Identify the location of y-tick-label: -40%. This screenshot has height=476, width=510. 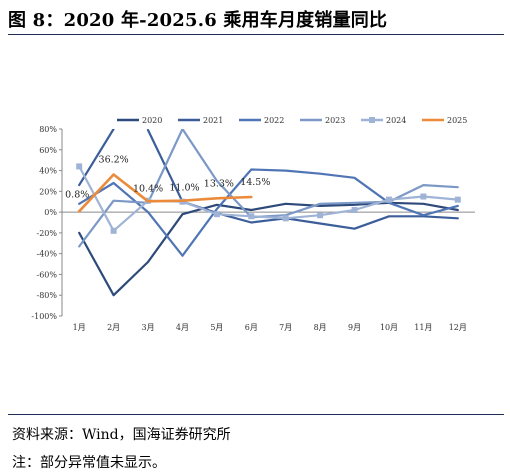
(47, 254).